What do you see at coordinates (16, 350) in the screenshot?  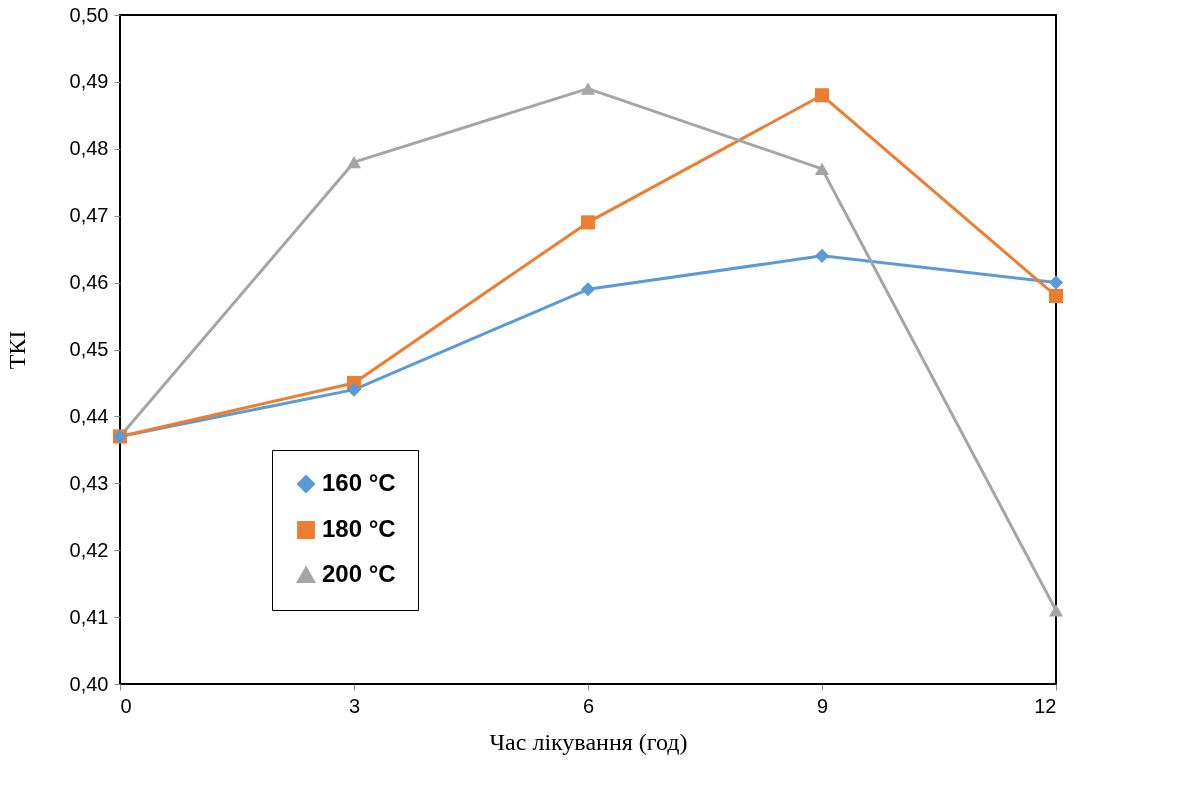 I see `y-axis-title: ТКІ` at bounding box center [16, 350].